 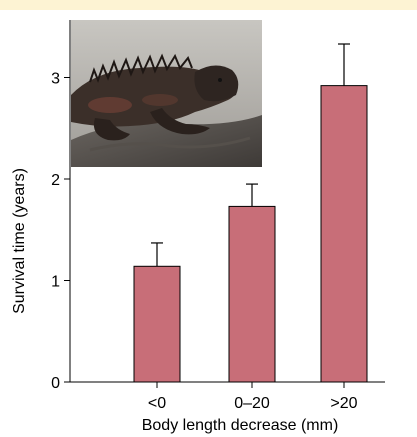 I want to click on y-tick-label: 1, so click(x=55, y=282).